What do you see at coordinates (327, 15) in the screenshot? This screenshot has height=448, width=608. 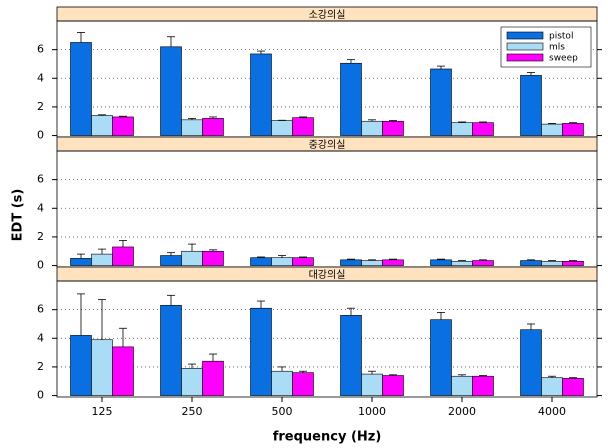 I see `panel-title: 소강의실` at bounding box center [327, 15].